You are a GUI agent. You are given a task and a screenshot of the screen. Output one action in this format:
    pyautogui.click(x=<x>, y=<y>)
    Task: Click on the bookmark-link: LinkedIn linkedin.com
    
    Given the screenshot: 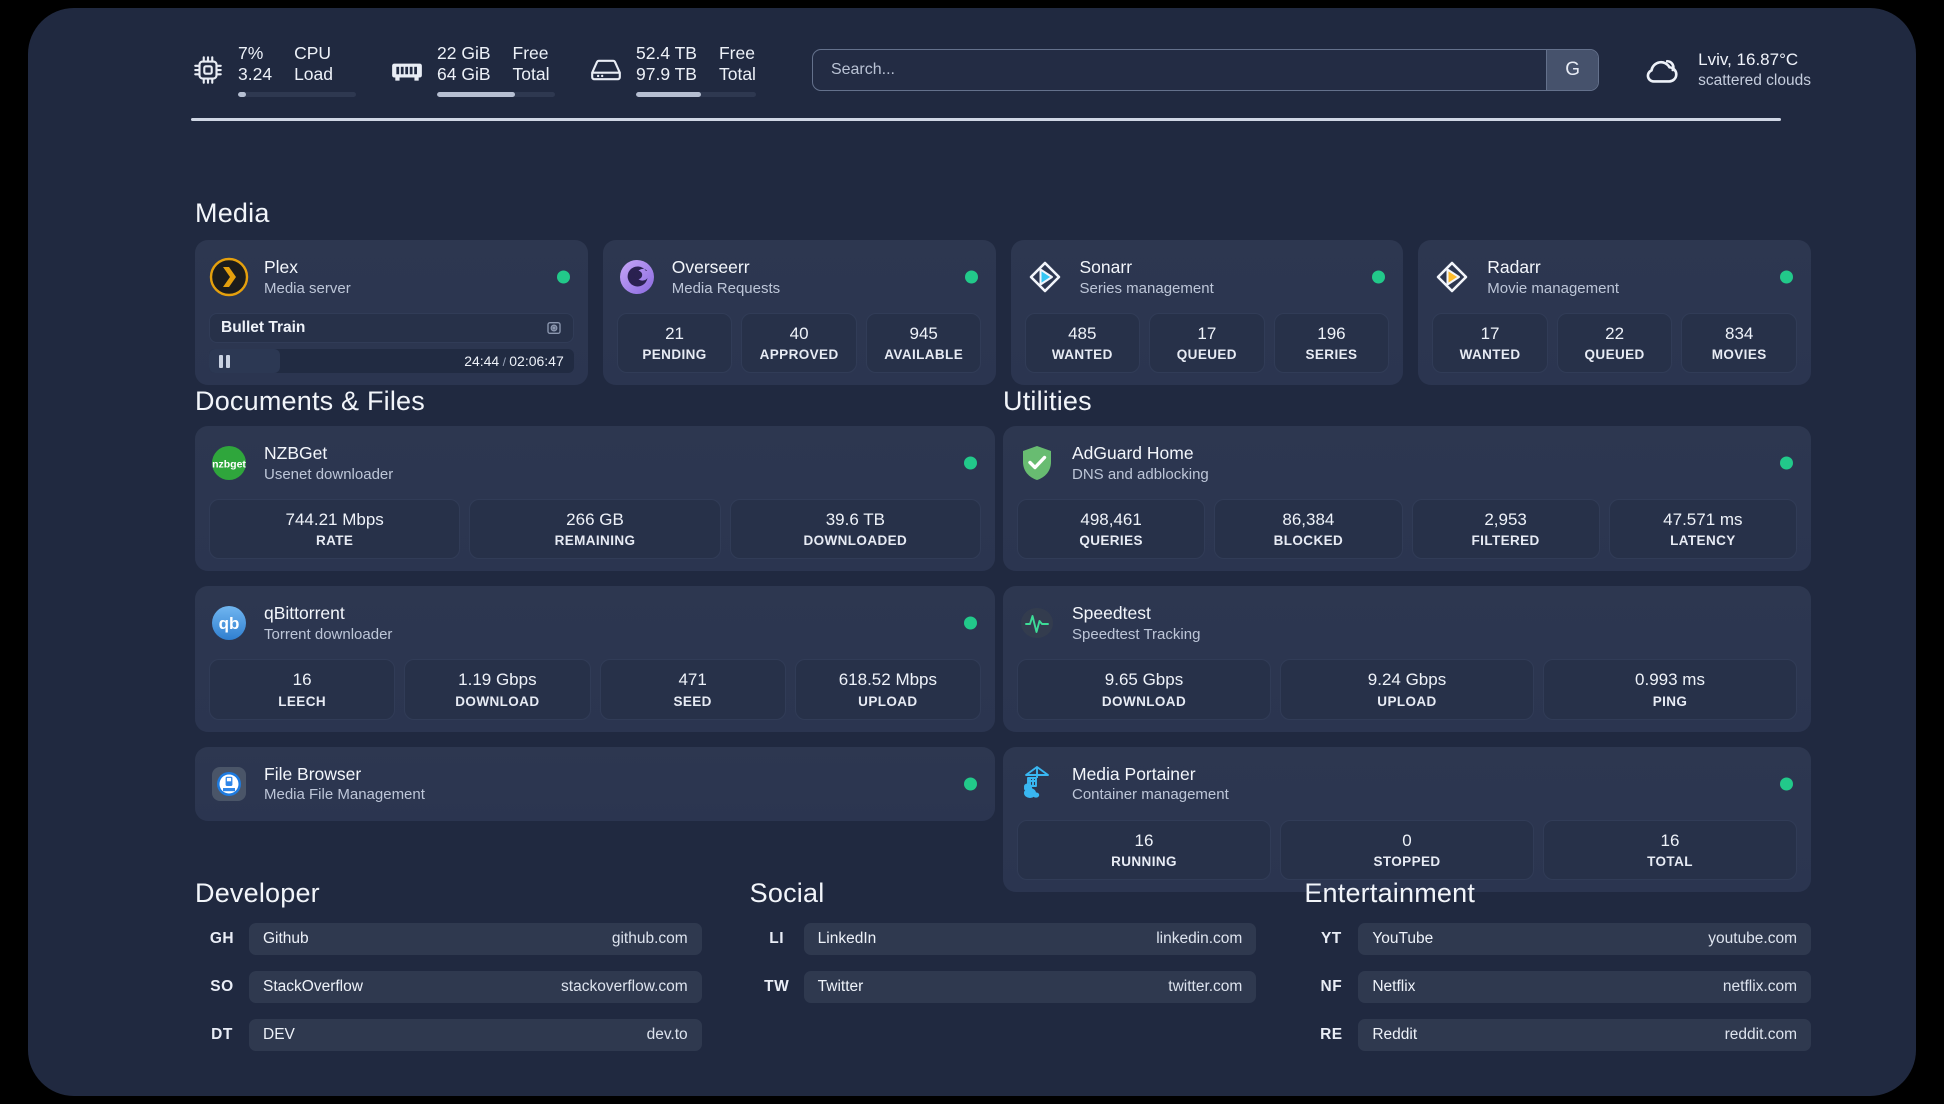 What is the action you would take?
    pyautogui.click(x=1030, y=939)
    